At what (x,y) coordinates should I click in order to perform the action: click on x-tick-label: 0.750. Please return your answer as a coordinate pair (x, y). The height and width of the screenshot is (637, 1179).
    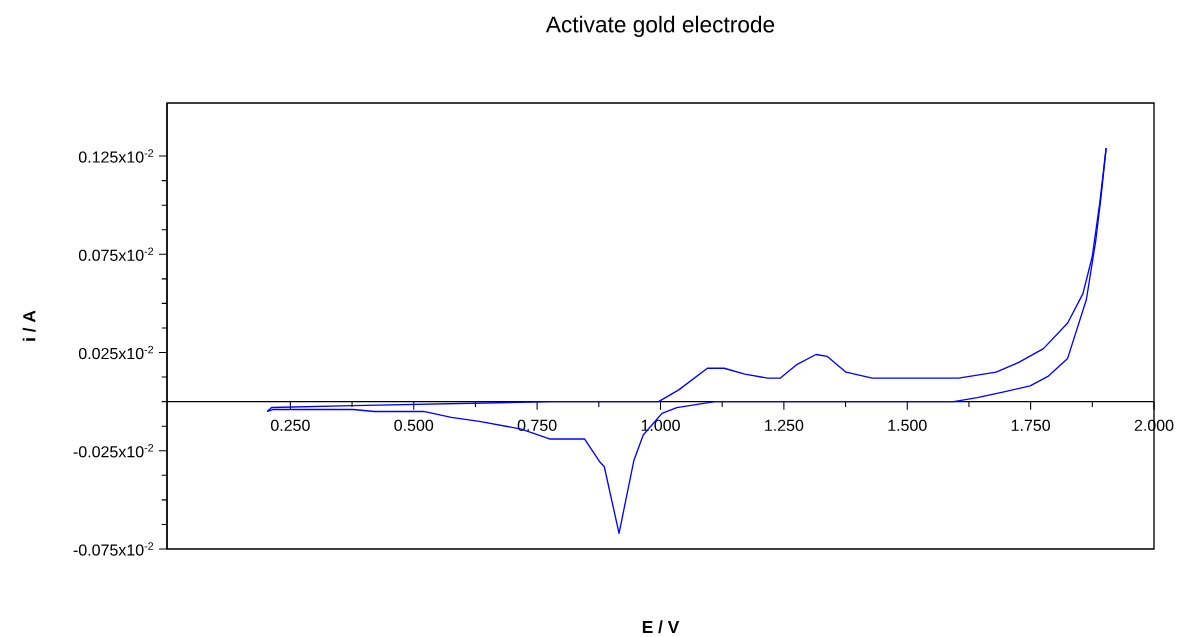
    Looking at the image, I should click on (537, 425).